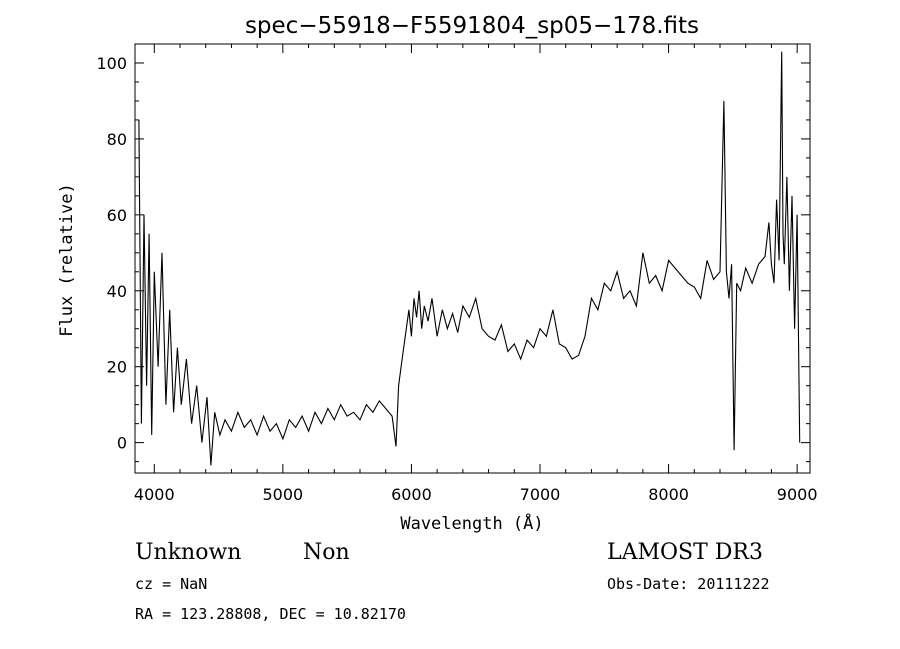  What do you see at coordinates (117, 139) in the screenshot?
I see `y-tick-label: 80` at bounding box center [117, 139].